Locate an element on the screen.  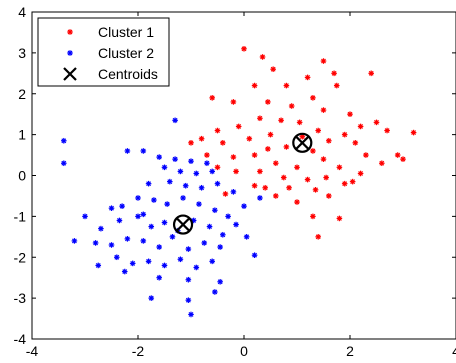
y-tick-label: -2 is located at coordinates (20, 257).